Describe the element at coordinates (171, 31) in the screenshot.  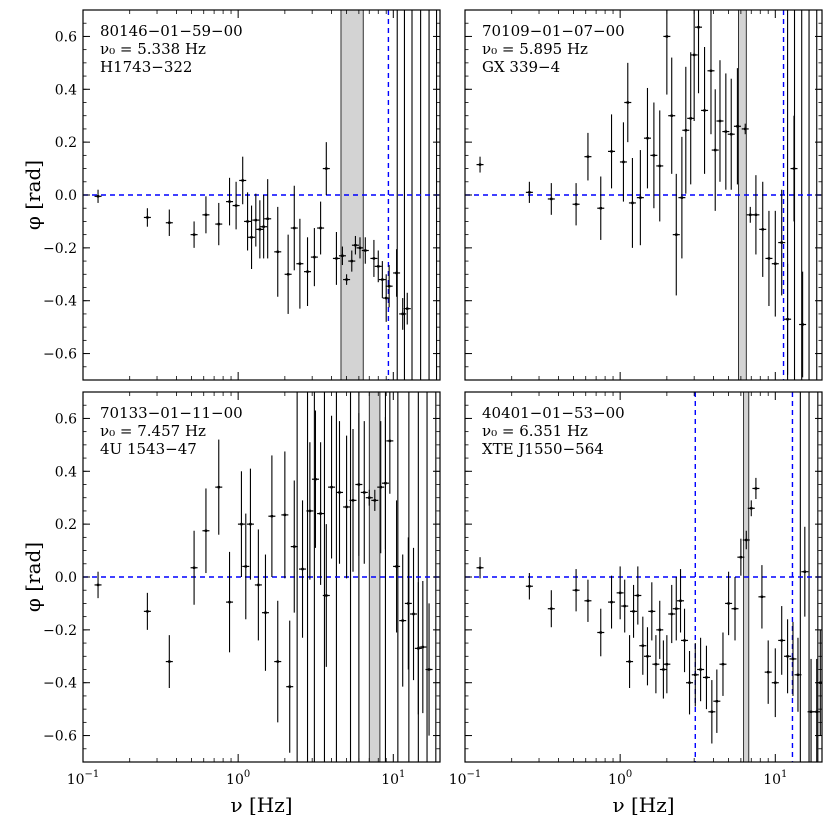
I see `panel-annotation: 80146−01−59−00` at that location.